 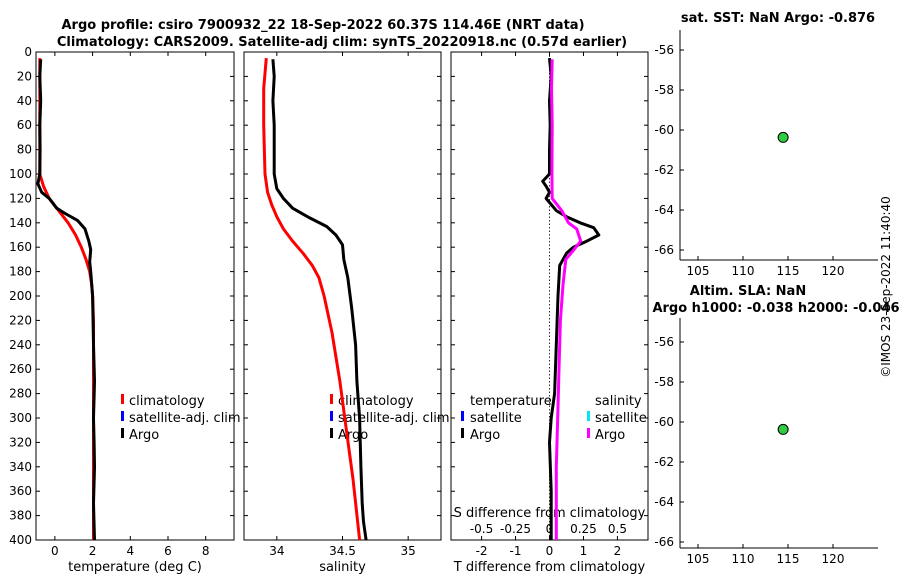 I want to click on legend-title-salinity: salinity, so click(x=618, y=401).